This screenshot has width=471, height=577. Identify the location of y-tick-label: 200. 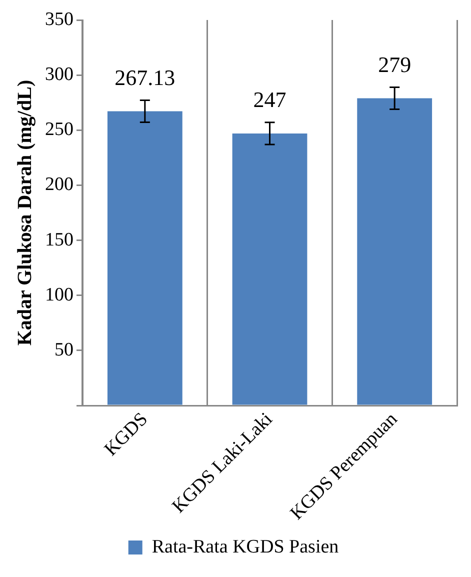
(59, 185).